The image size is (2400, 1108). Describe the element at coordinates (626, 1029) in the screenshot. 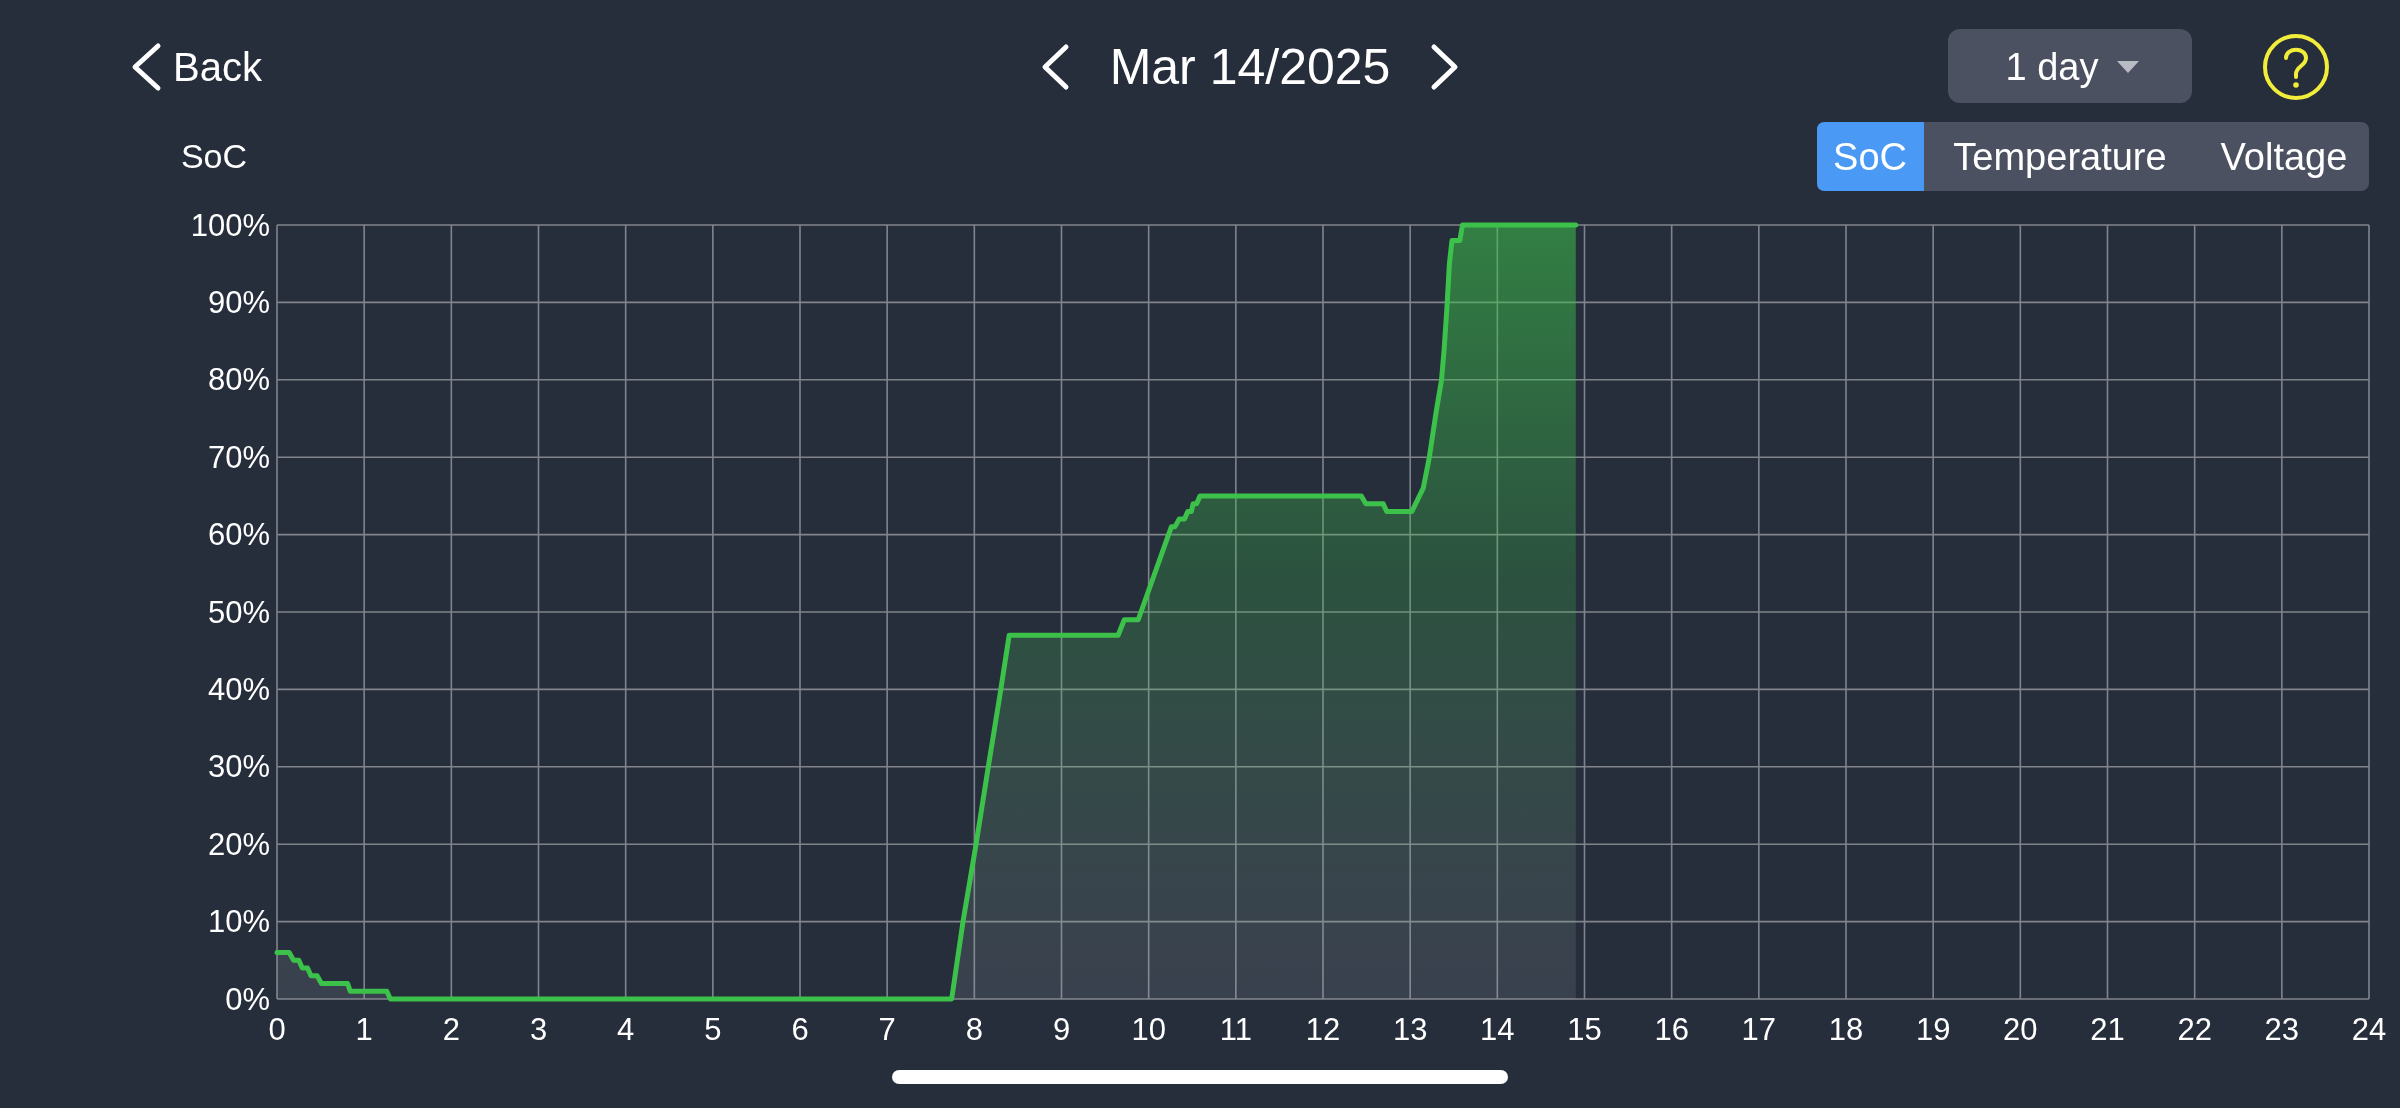

I see `x-tick-label: 4` at that location.